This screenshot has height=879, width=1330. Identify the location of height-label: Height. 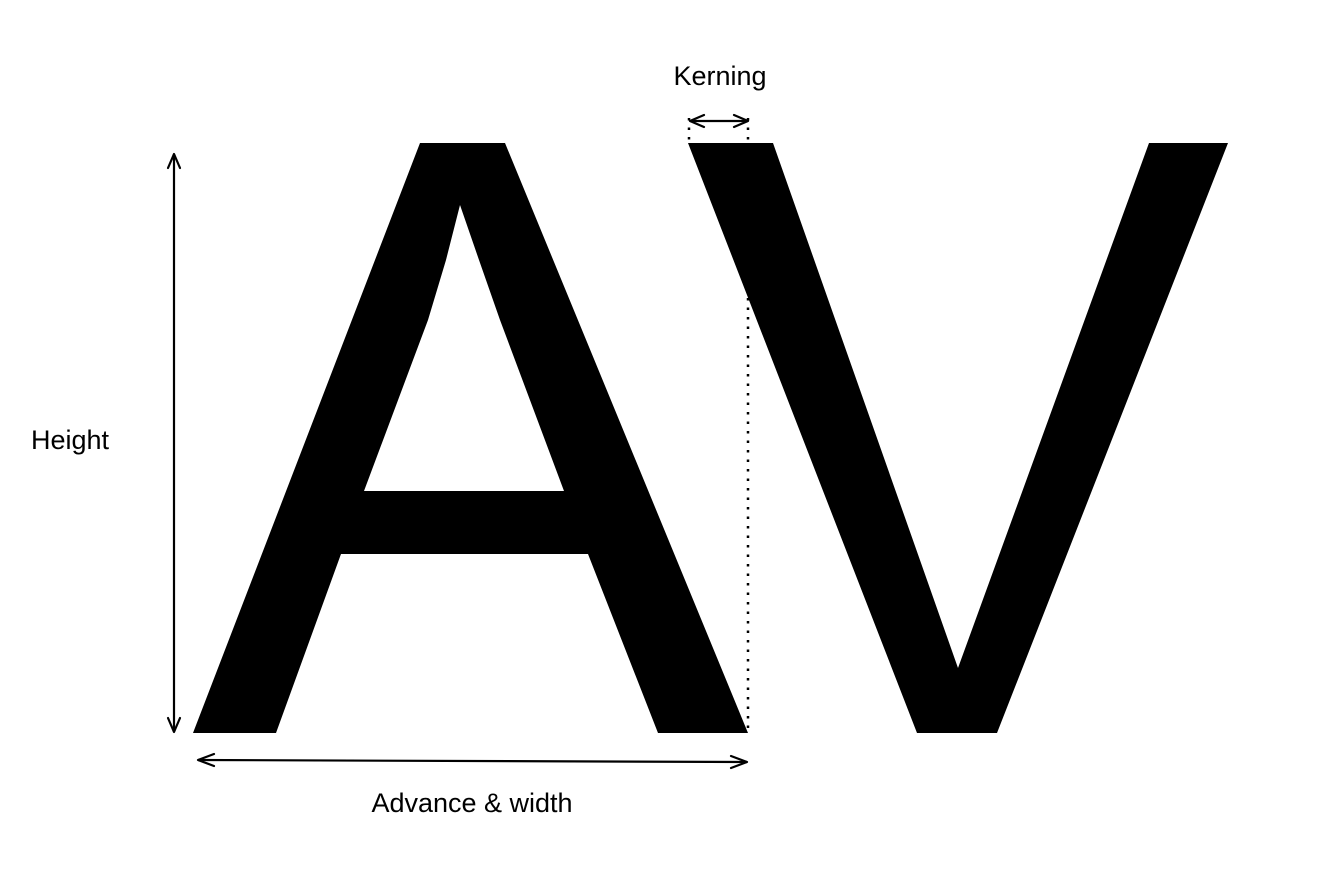
(70, 440).